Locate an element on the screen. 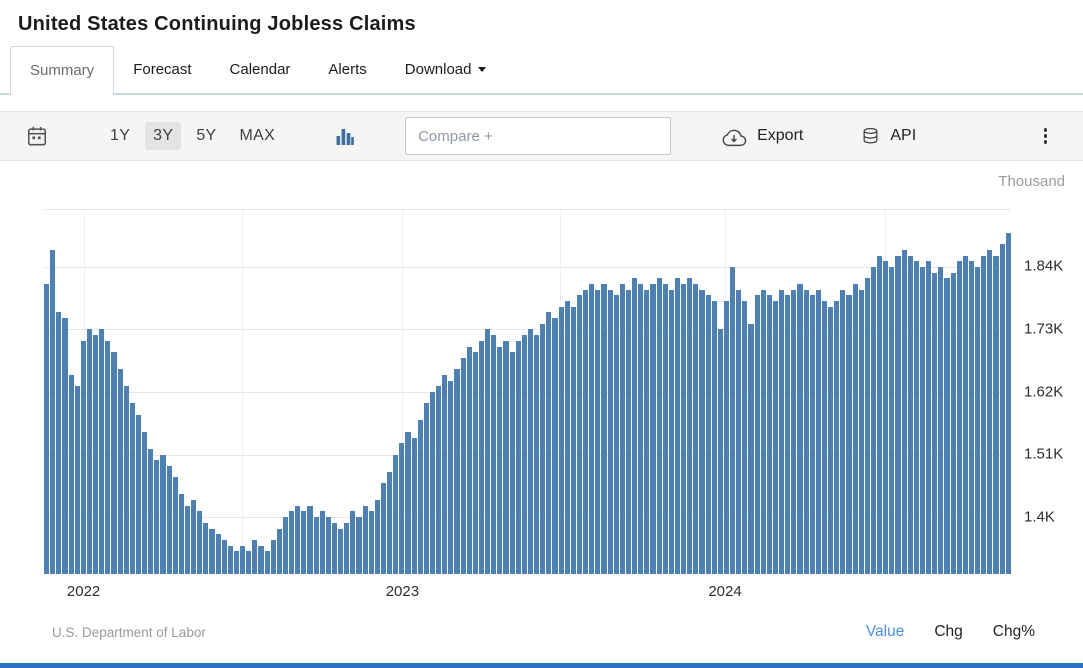 This screenshot has width=1083, height=668. export-button: Export is located at coordinates (762, 136).